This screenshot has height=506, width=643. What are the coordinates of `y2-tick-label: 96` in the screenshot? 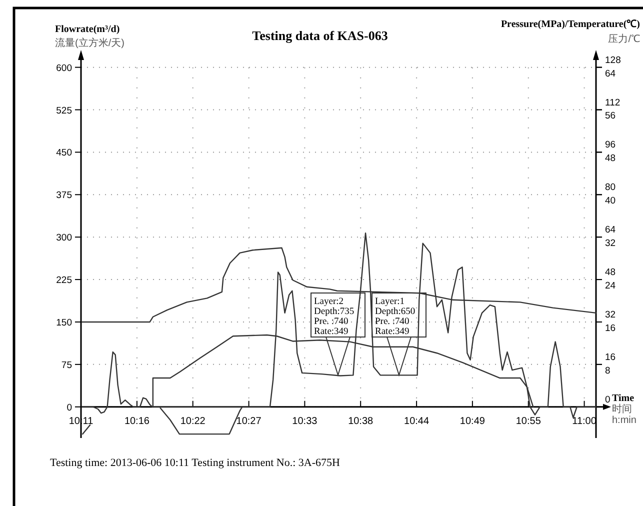 It's located at (610, 145).